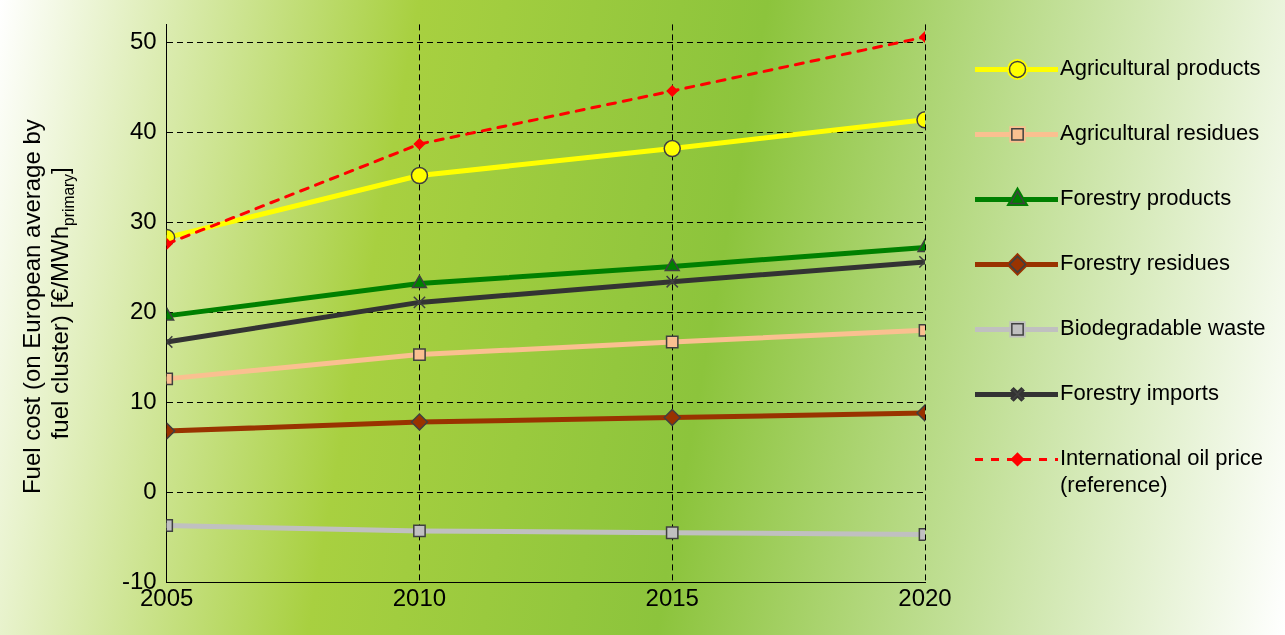 Image resolution: width=1285 pixels, height=635 pixels. What do you see at coordinates (143, 130) in the screenshot?
I see `y-tick-label: 40` at bounding box center [143, 130].